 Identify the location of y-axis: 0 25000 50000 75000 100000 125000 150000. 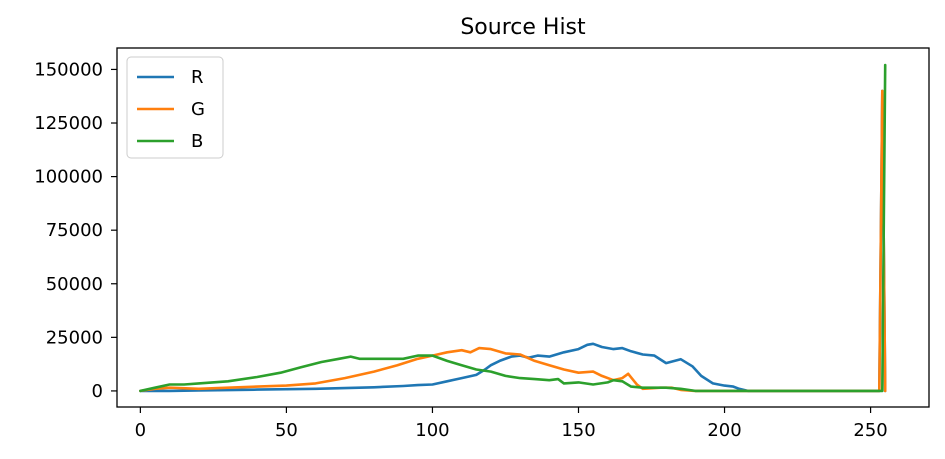
(75, 230).